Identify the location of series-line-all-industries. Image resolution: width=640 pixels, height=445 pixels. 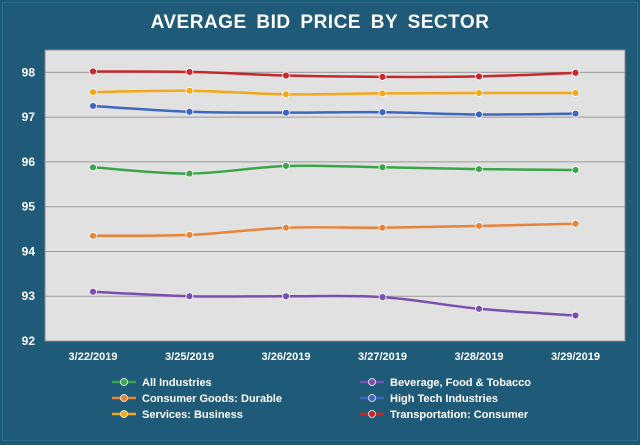
(334, 169).